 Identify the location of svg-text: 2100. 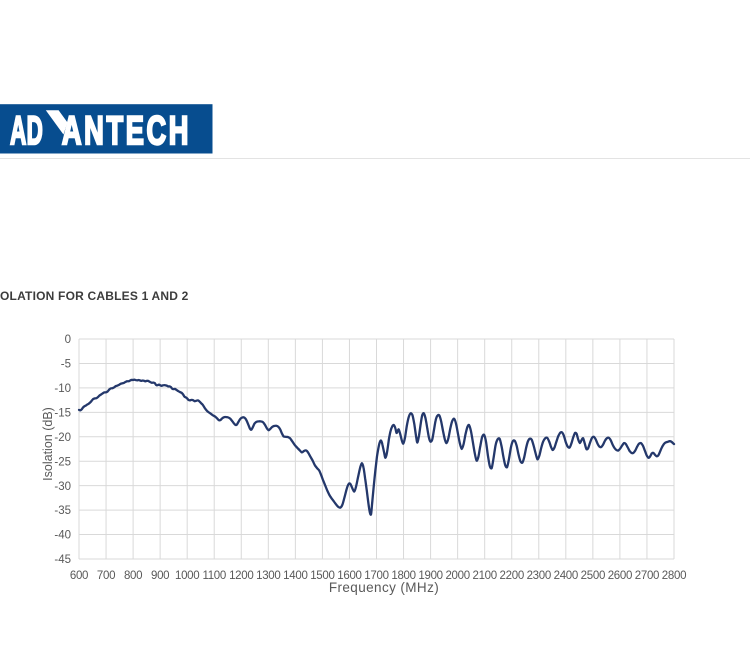
(484, 576).